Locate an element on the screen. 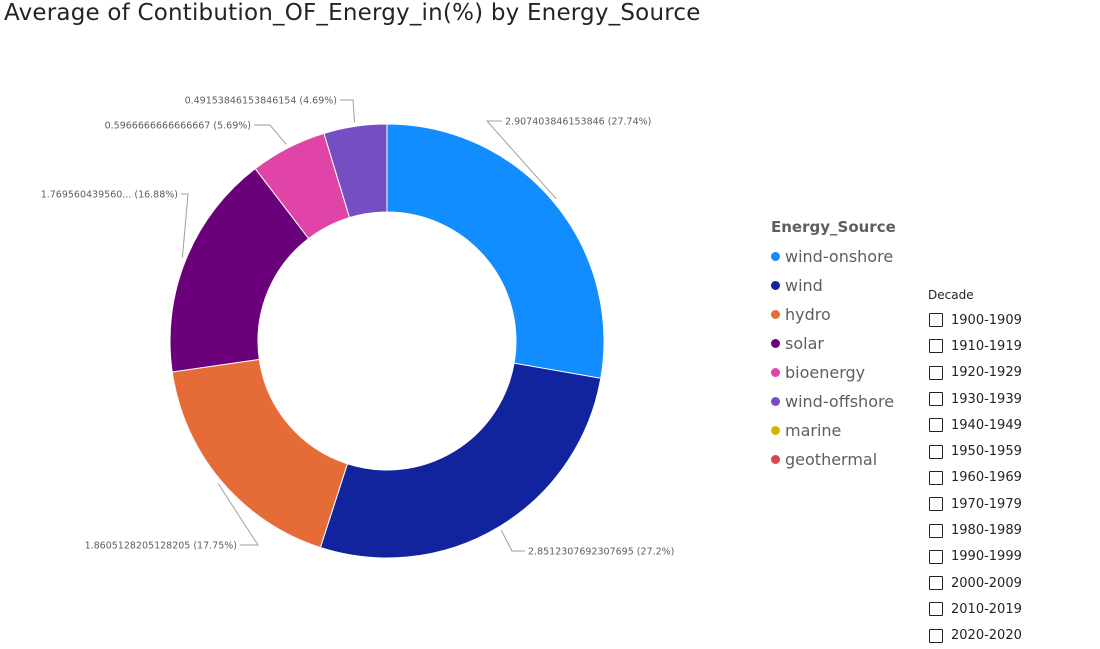  slicer-option-label: 2000-2009 is located at coordinates (986, 583).